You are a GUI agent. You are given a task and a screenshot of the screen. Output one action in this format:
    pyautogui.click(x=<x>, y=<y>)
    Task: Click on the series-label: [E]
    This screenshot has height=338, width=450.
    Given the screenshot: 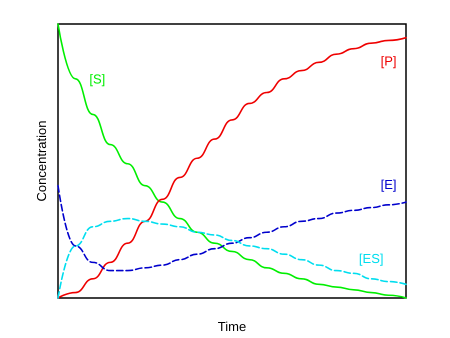 What is the action you would take?
    pyautogui.click(x=388, y=184)
    